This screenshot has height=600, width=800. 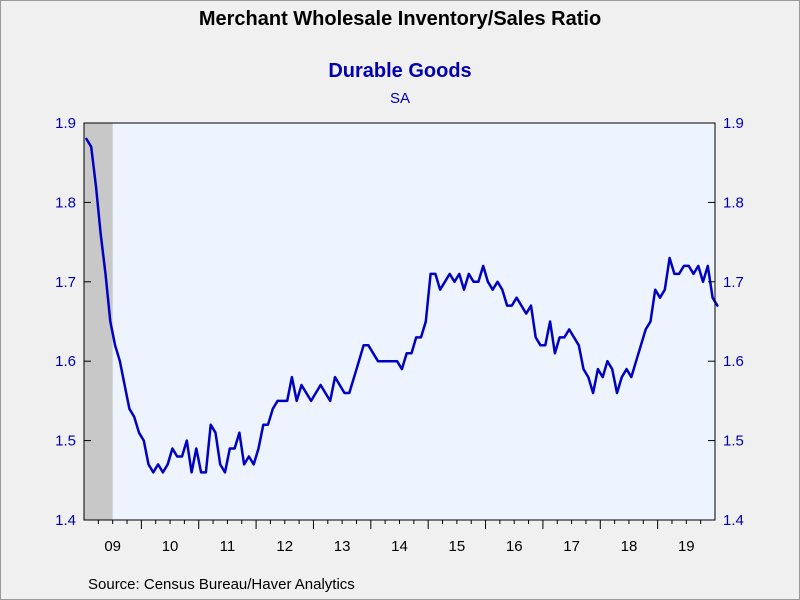 What do you see at coordinates (733, 441) in the screenshot?
I see `y-tick-label-right: 1.5` at bounding box center [733, 441].